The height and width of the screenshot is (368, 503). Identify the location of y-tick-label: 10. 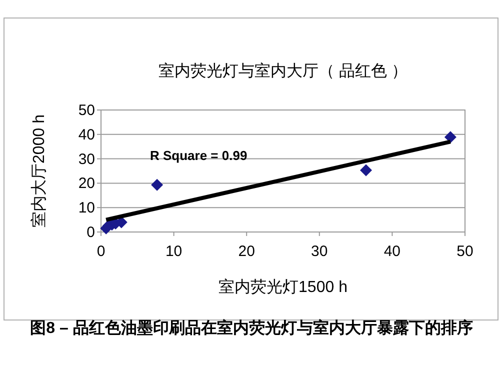
(86, 208).